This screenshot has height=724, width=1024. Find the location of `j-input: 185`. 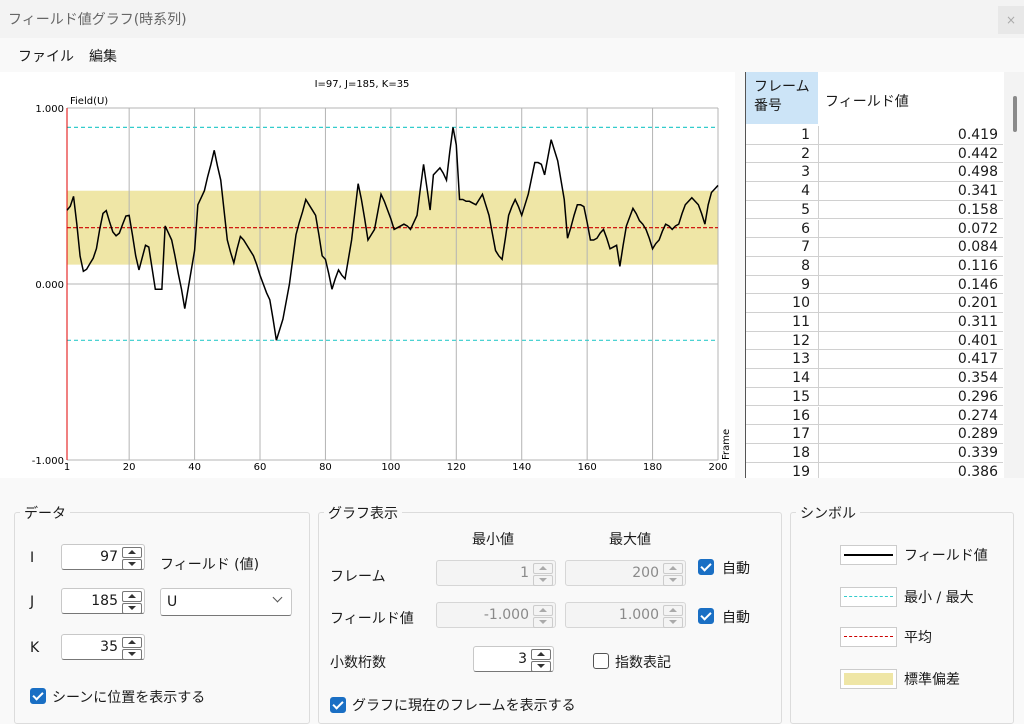

j-input: 185 is located at coordinates (103, 601).